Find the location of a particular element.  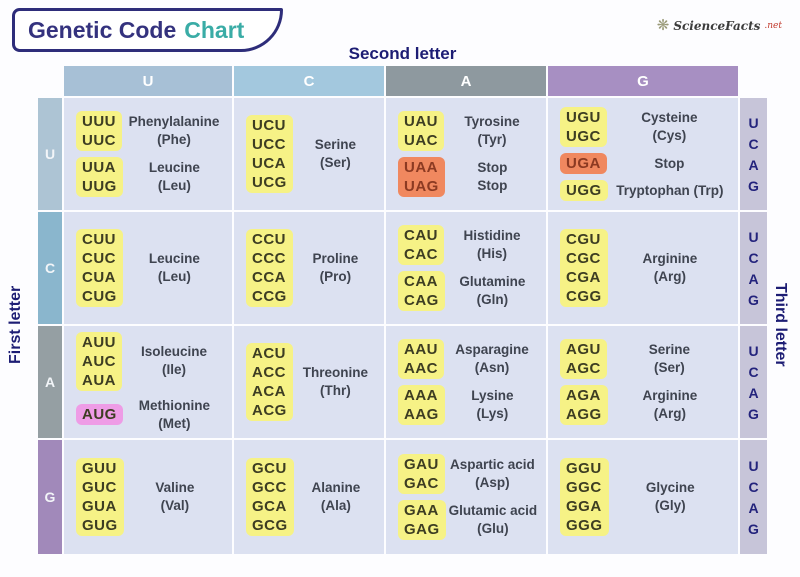

codon: UUU is located at coordinates (99, 121).